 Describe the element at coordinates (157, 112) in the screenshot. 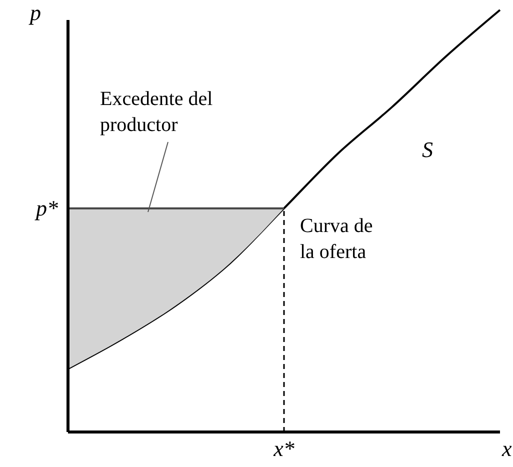

I see `annotation: Excedente del productor` at that location.